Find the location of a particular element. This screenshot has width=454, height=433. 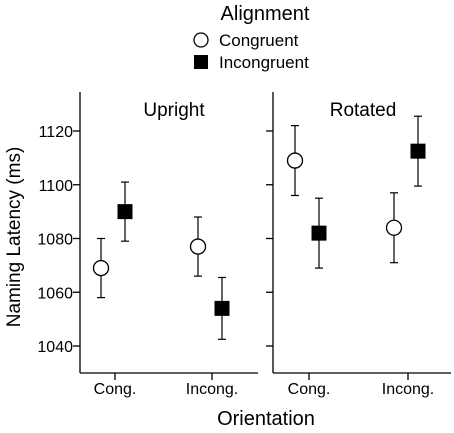

y-tick-label-1080: 1080 is located at coordinates (55, 240).